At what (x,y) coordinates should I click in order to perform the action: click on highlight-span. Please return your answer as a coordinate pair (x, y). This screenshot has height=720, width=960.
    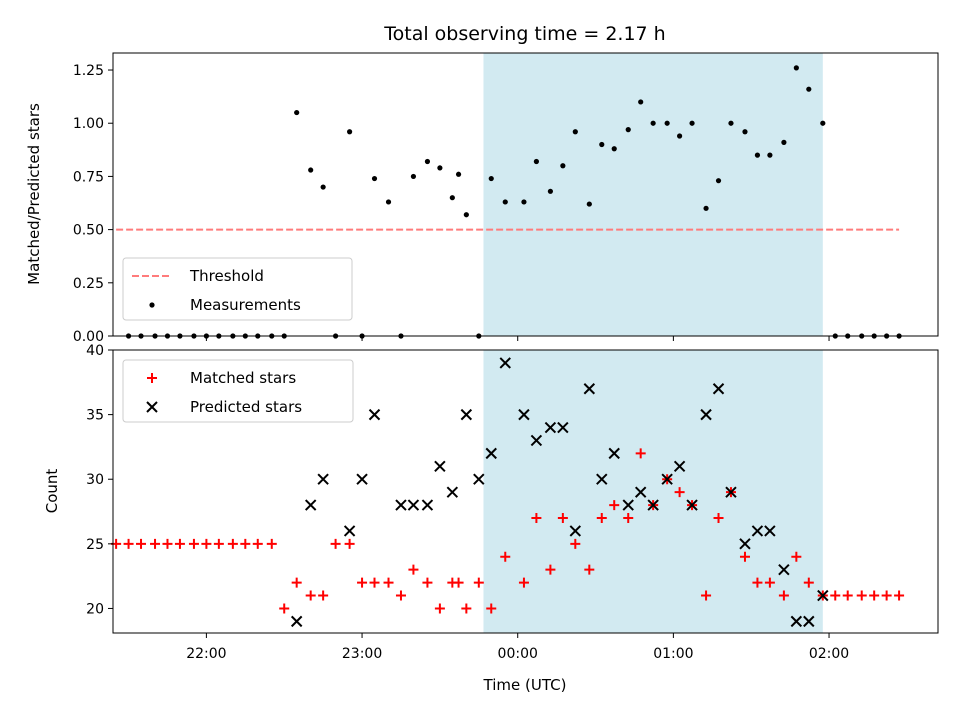
    Looking at the image, I should click on (653, 491).